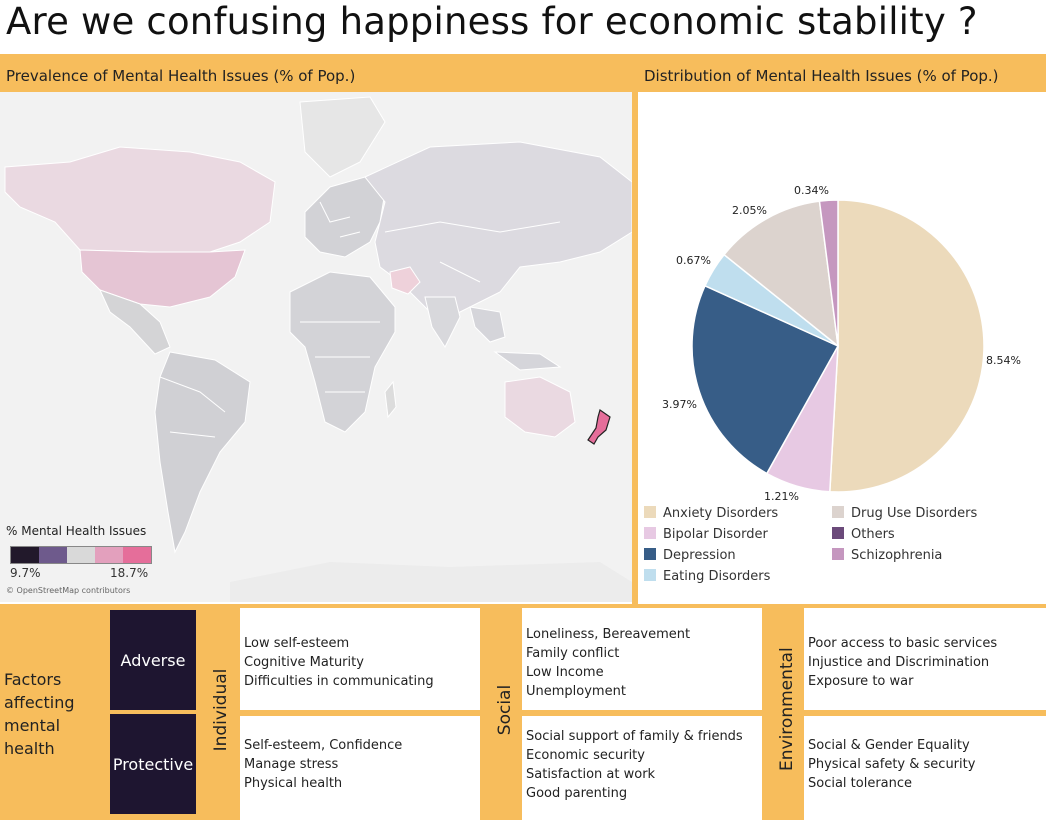  What do you see at coordinates (749, 210) in the screenshot?
I see `pie-data-label: 2.05%` at bounding box center [749, 210].